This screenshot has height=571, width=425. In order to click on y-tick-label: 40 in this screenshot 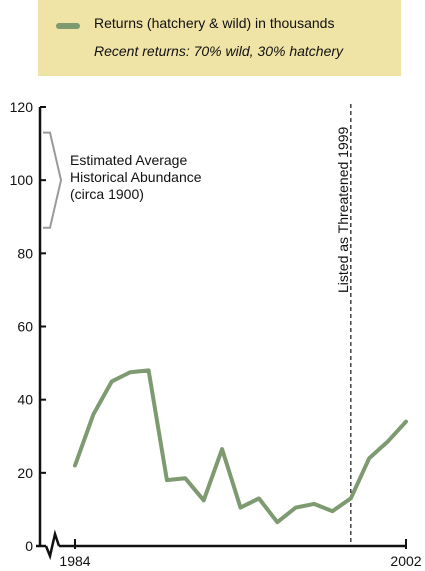, I will do `click(25, 400)`.